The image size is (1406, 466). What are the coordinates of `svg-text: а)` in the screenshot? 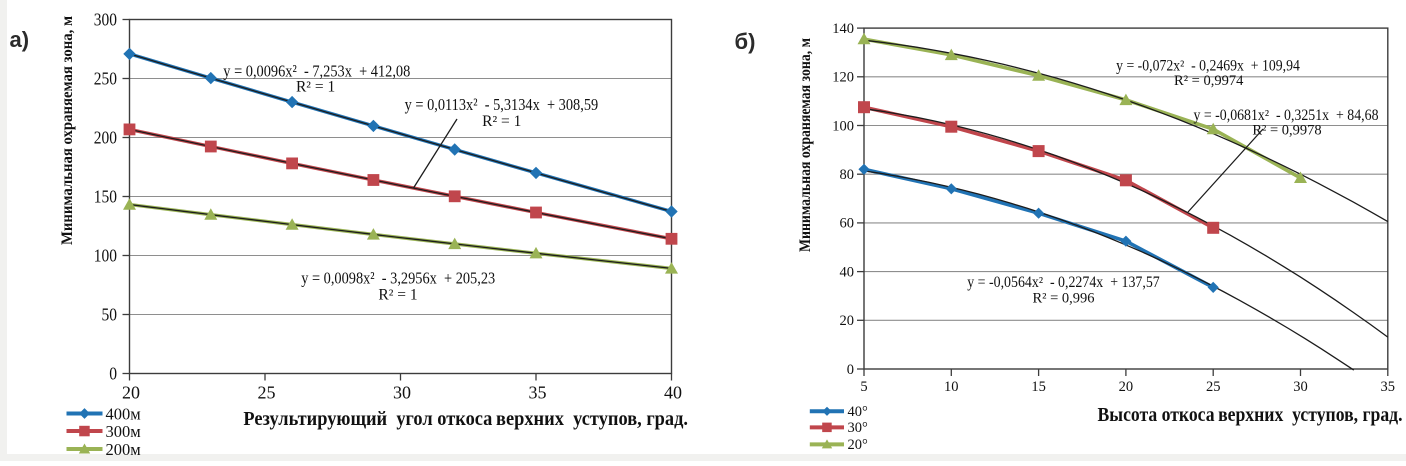 It's located at (20, 39).